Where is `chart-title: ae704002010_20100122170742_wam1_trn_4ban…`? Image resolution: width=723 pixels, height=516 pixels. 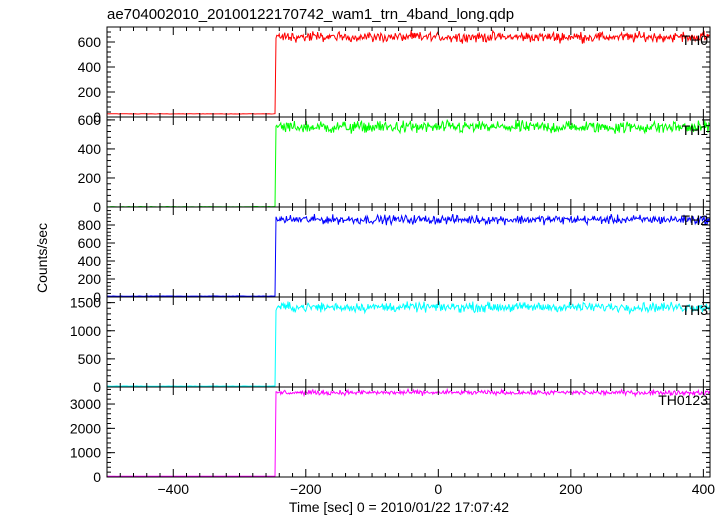
chart-title: ae704002010_20100122170742_wam1_trn_4ban… is located at coordinates (310, 14).